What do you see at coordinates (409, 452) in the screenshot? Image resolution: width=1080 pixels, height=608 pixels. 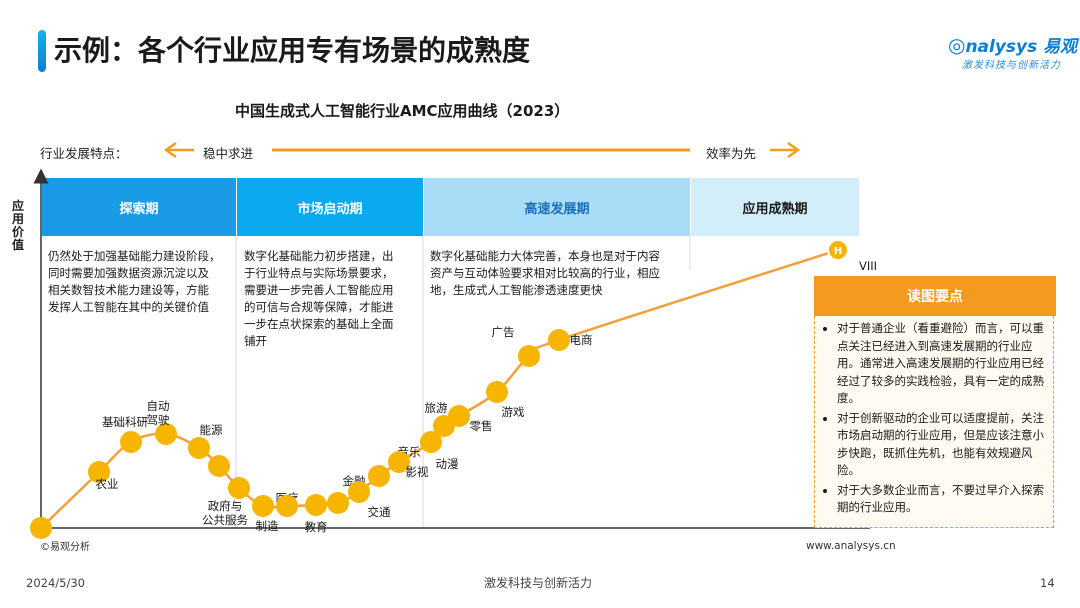 I see `data-point-label: 音乐` at bounding box center [409, 452].